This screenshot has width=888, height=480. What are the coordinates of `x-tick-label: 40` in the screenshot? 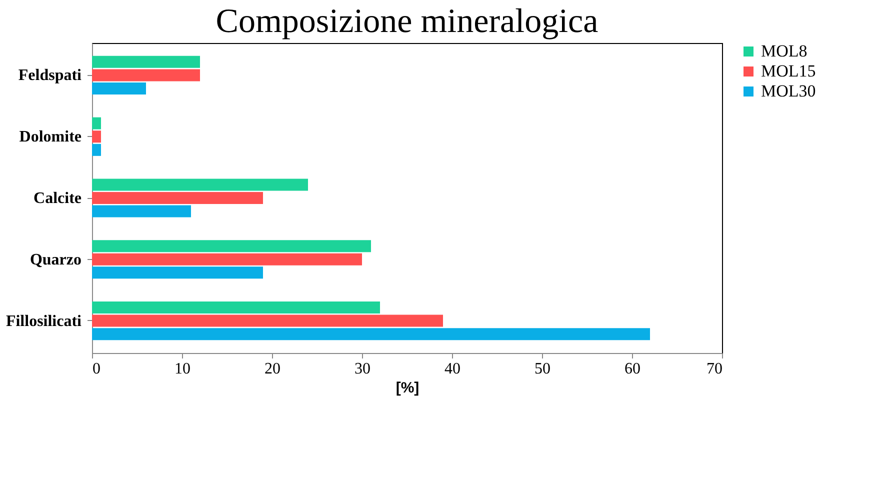 It's located at (452, 369).